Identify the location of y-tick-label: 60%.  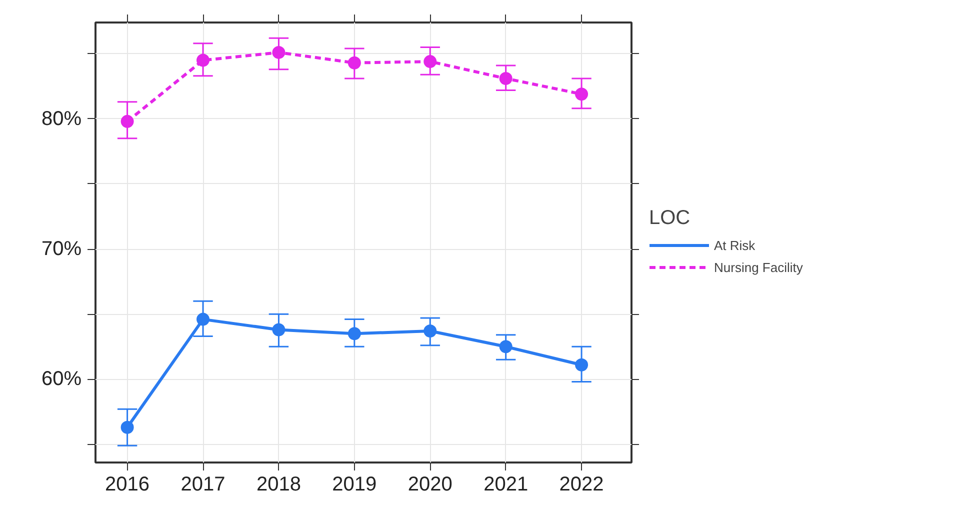
(61, 379).